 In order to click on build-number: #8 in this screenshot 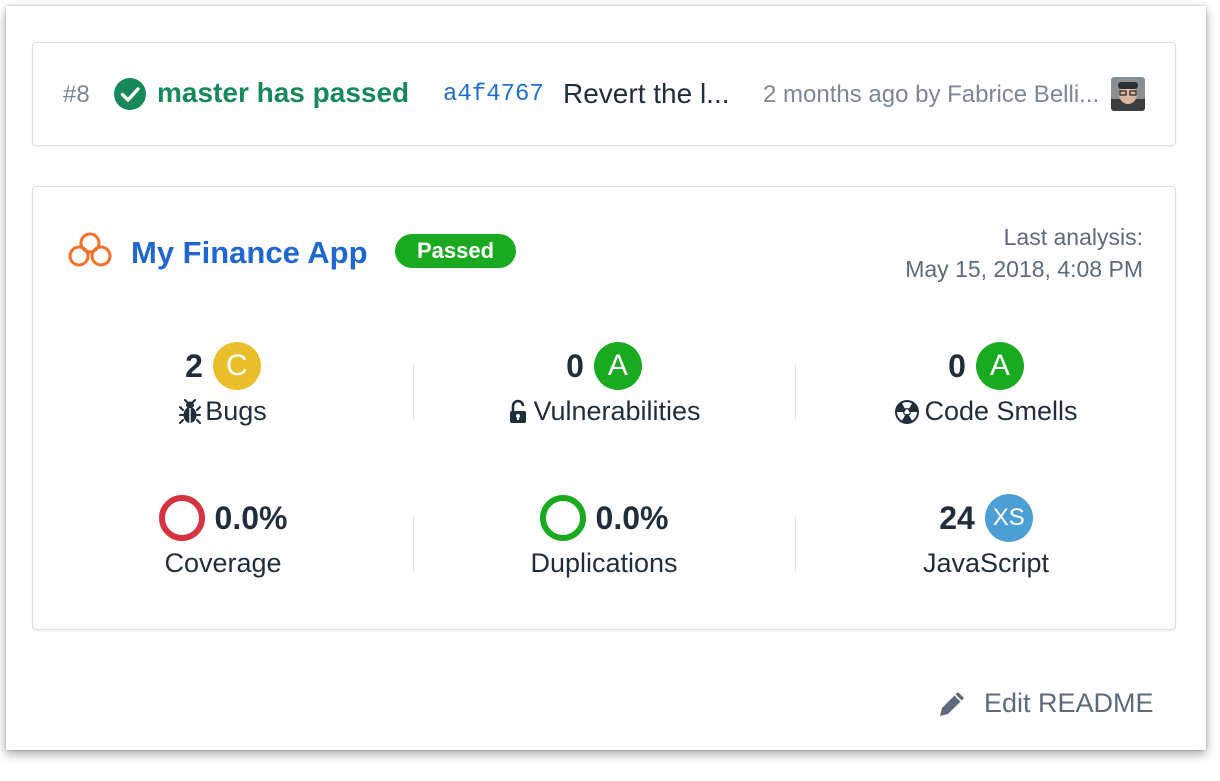, I will do `click(76, 94)`.